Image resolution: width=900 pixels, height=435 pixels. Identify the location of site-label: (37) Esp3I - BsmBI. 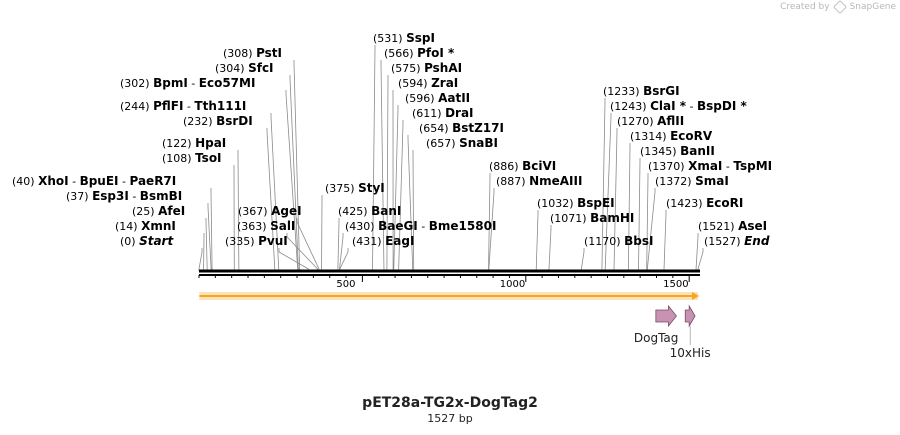
(124, 196).